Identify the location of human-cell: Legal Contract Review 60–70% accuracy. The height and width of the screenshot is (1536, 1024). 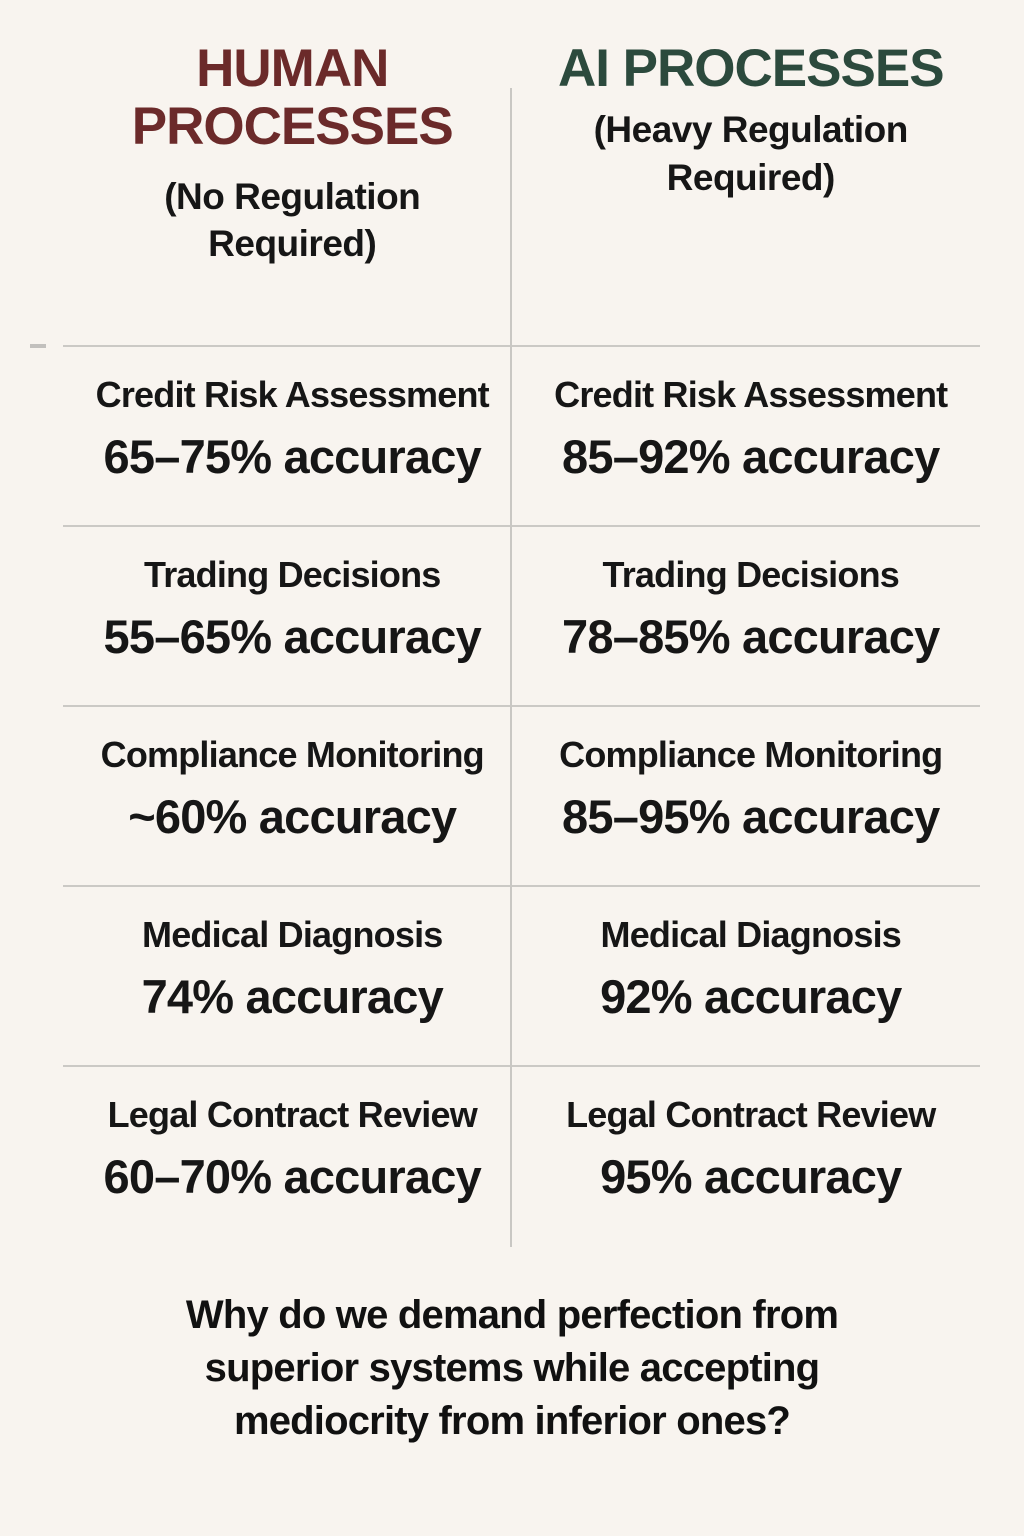
(292, 1156).